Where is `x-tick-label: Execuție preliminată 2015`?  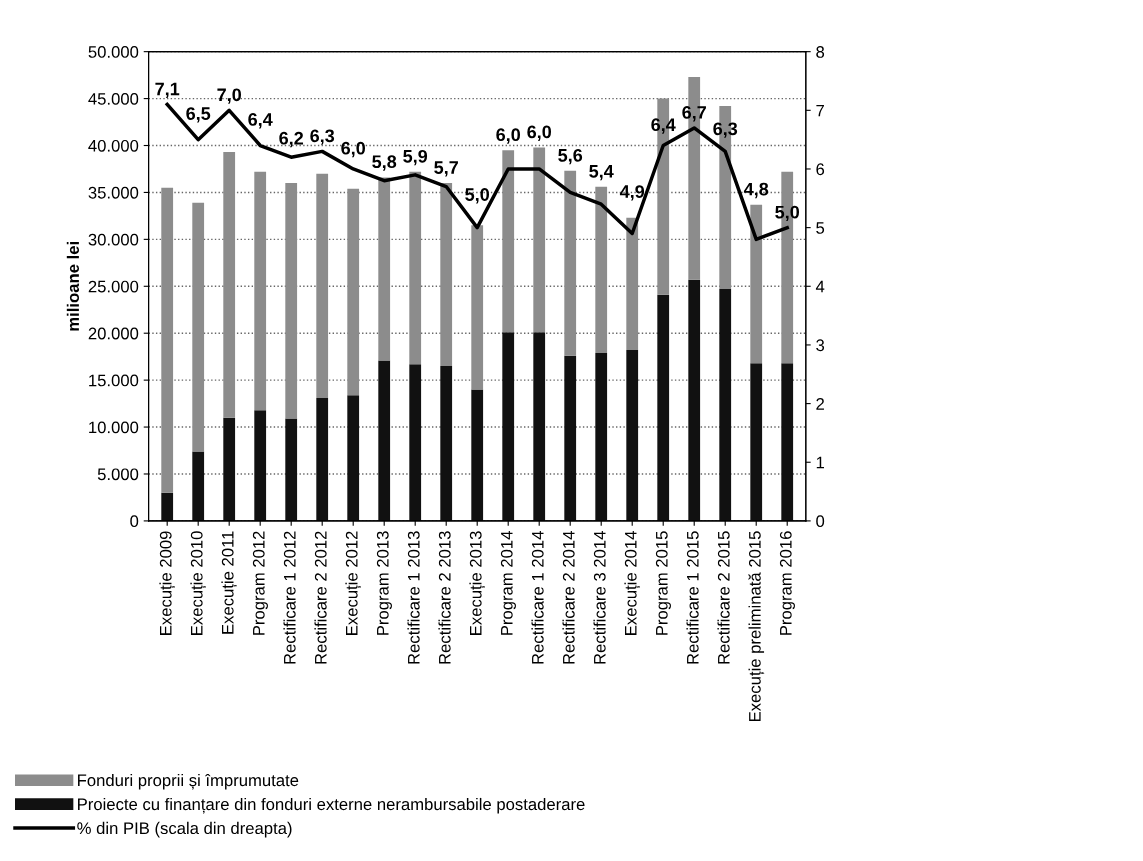 x-tick-label: Execuție preliminată 2015 is located at coordinates (756, 626).